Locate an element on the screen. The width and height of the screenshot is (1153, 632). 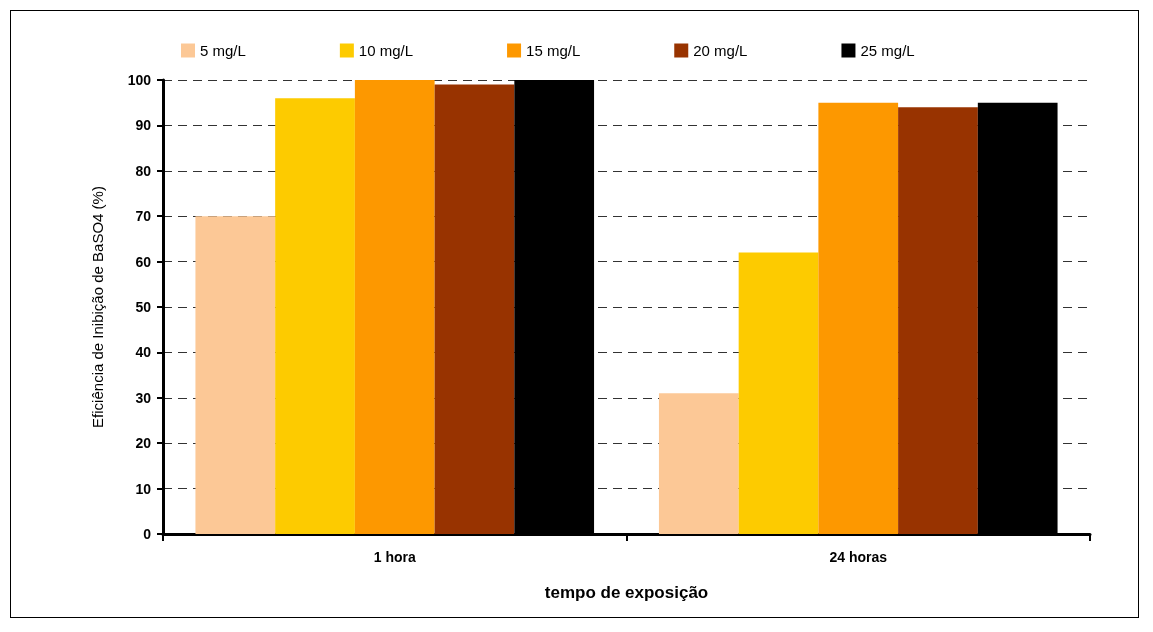
y-tick-label: 80 is located at coordinates (143, 170).